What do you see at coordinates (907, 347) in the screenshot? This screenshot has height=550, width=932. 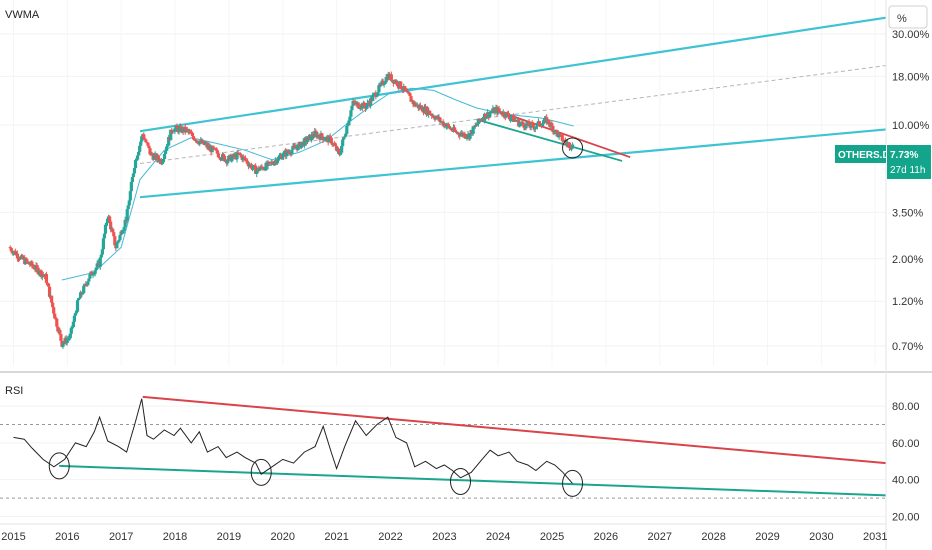 I see `price-tick-label-6: 0.70%` at bounding box center [907, 347].